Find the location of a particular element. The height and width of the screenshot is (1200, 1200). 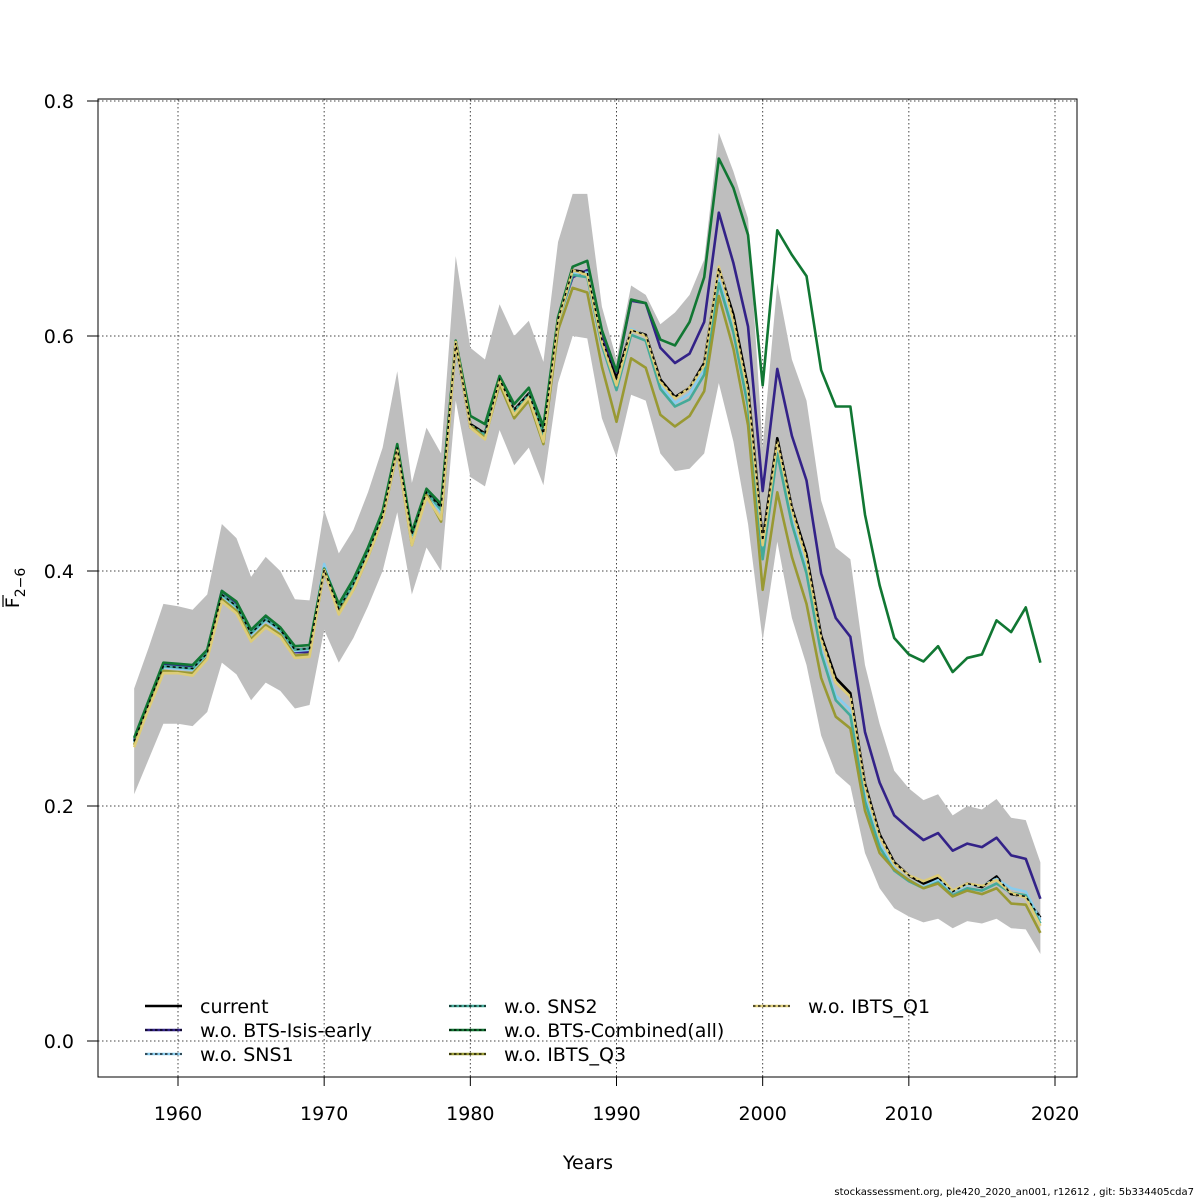

x-tick-label: 2020 is located at coordinates (1055, 1114).